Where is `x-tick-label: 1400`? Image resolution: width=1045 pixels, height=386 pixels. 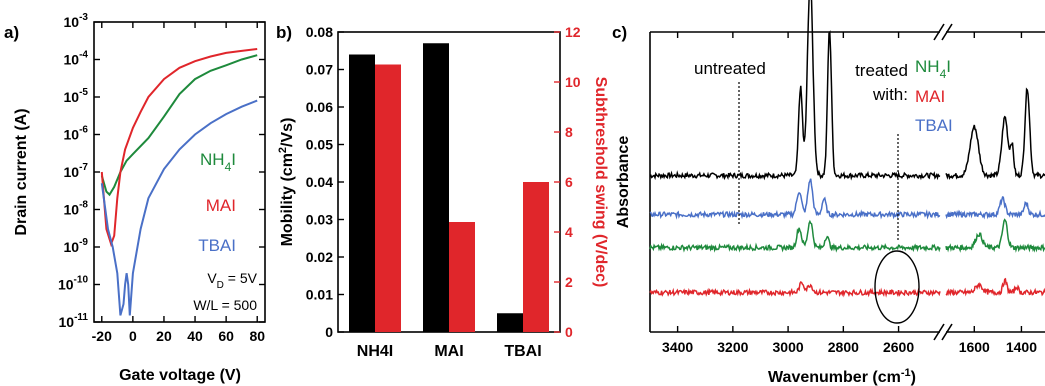 x-tick-label: 1400 is located at coordinates (1021, 347).